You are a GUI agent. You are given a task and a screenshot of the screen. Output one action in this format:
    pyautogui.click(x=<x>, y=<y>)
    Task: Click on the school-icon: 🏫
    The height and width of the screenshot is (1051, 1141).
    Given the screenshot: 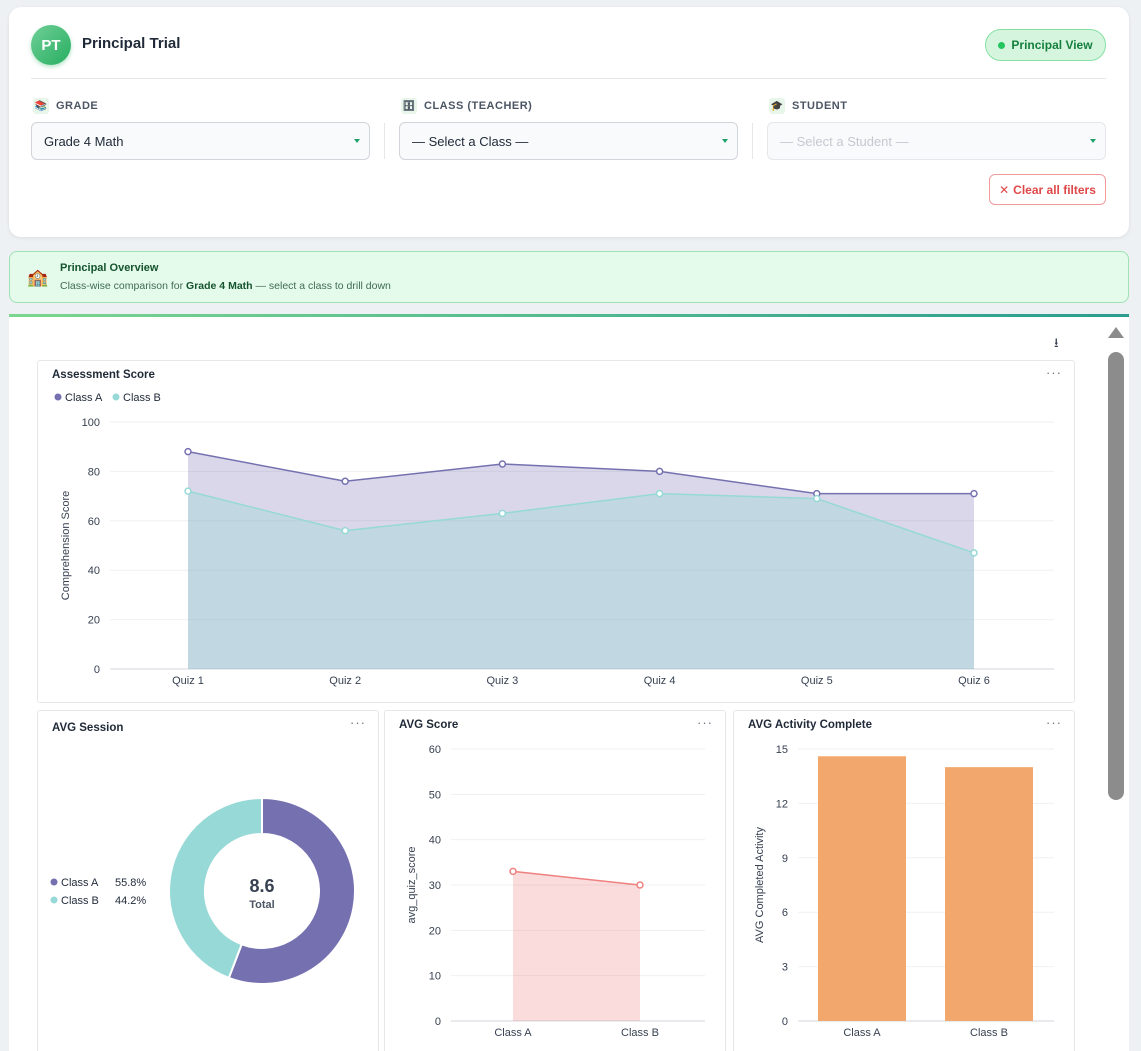 What is the action you would take?
    pyautogui.click(x=38, y=277)
    